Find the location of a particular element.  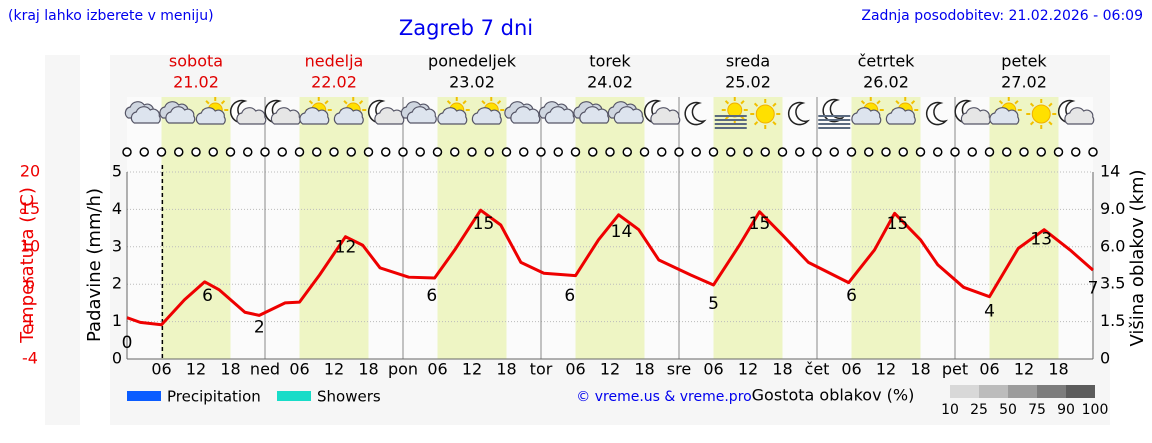

day-name: sreda is located at coordinates (748, 61).